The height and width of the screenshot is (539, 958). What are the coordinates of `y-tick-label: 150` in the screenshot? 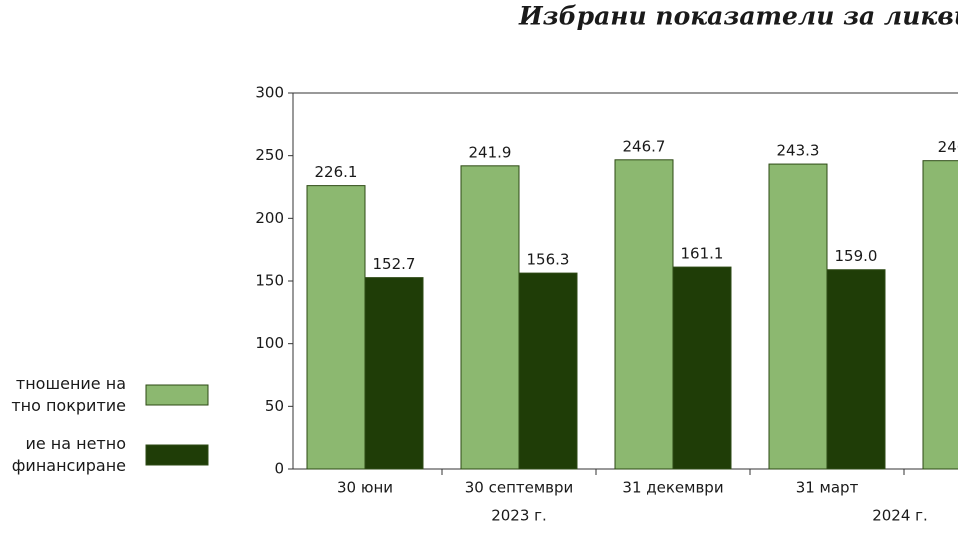 It's located at (269, 281).